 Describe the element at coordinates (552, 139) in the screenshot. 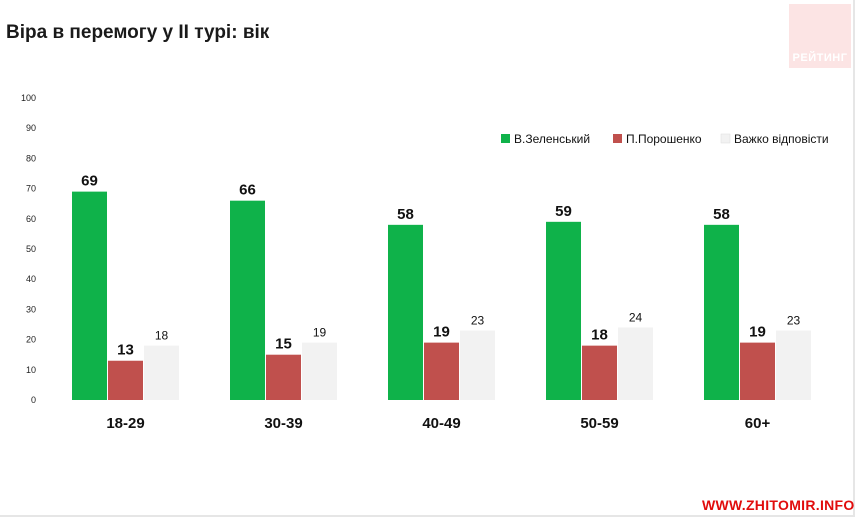

I see `legend-label: В.Зеленський` at that location.